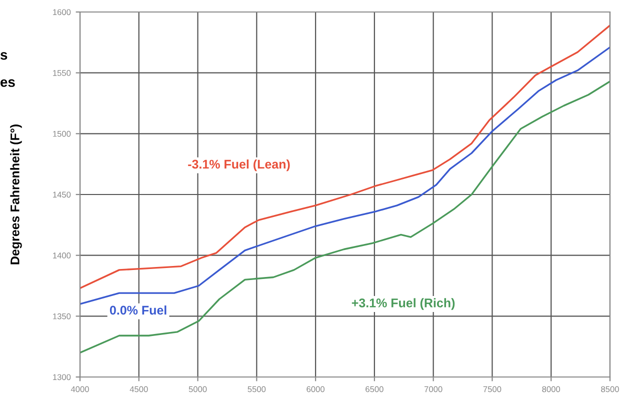 Image resolution: width=626 pixels, height=400 pixels. I want to click on x-tick-label: 7000, so click(433, 389).